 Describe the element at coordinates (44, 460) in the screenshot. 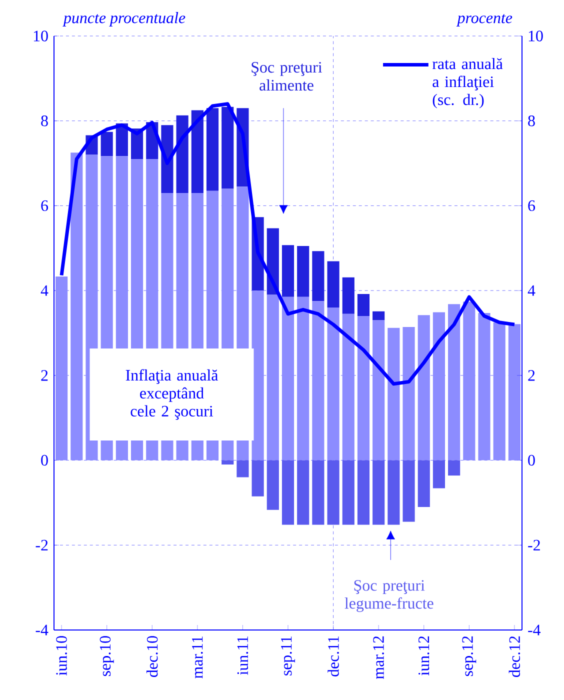

I see `y-tick-label: 0` at that location.